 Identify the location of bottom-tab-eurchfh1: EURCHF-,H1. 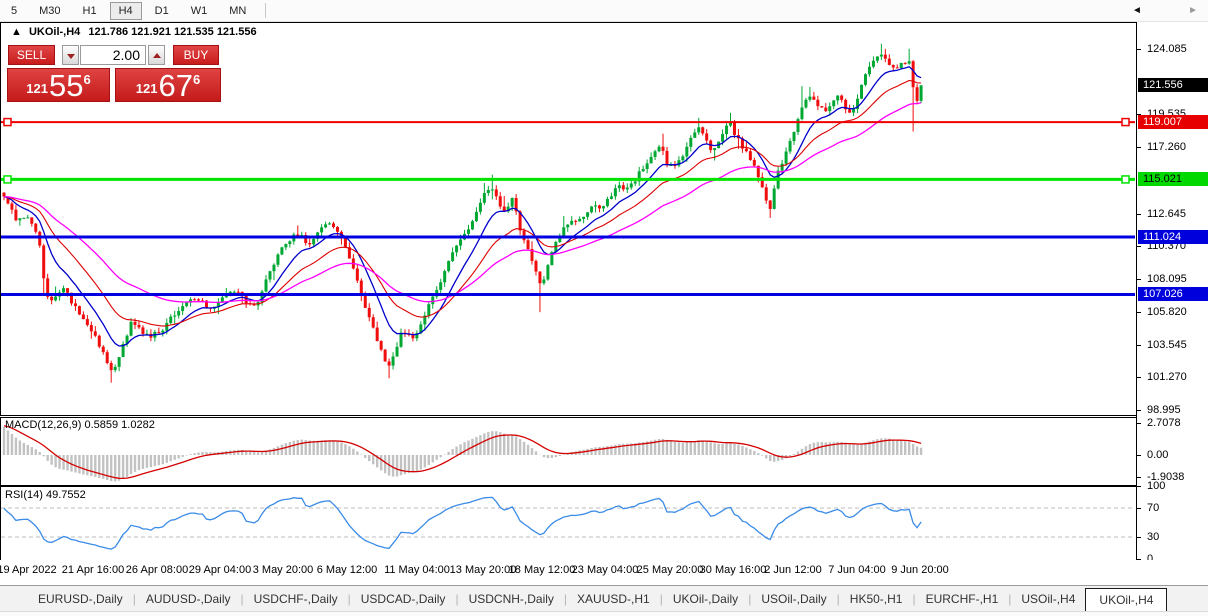
(962, 599).